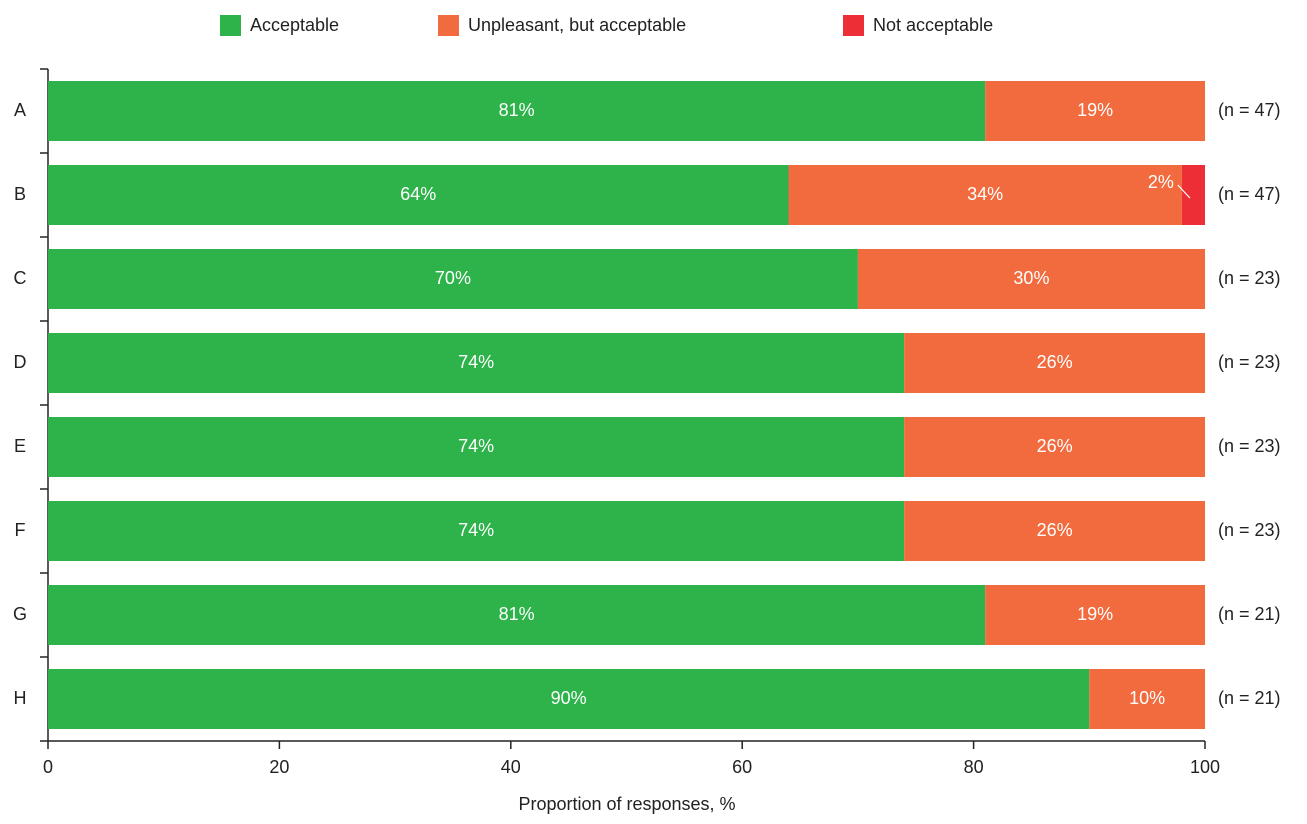 The height and width of the screenshot is (824, 1307). I want to click on x-tick-label: 80, so click(974, 767).